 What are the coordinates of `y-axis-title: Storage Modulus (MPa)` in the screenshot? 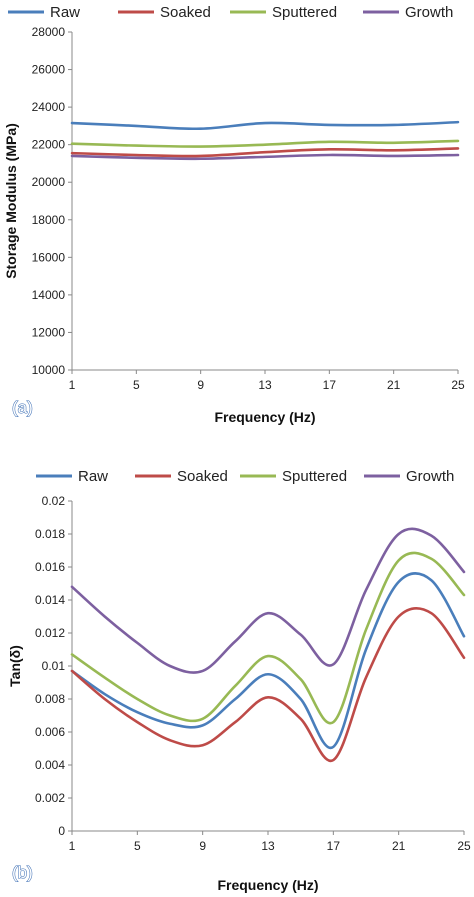 It's located at (11, 201).